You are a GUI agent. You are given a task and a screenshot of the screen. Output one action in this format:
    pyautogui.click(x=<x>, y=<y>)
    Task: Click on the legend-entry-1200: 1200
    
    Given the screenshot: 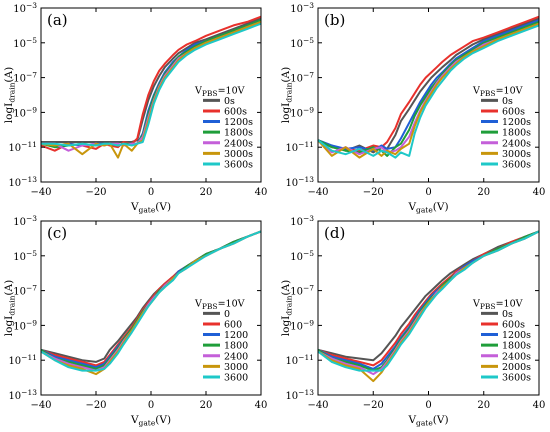 What is the action you would take?
    pyautogui.click(x=236, y=335)
    